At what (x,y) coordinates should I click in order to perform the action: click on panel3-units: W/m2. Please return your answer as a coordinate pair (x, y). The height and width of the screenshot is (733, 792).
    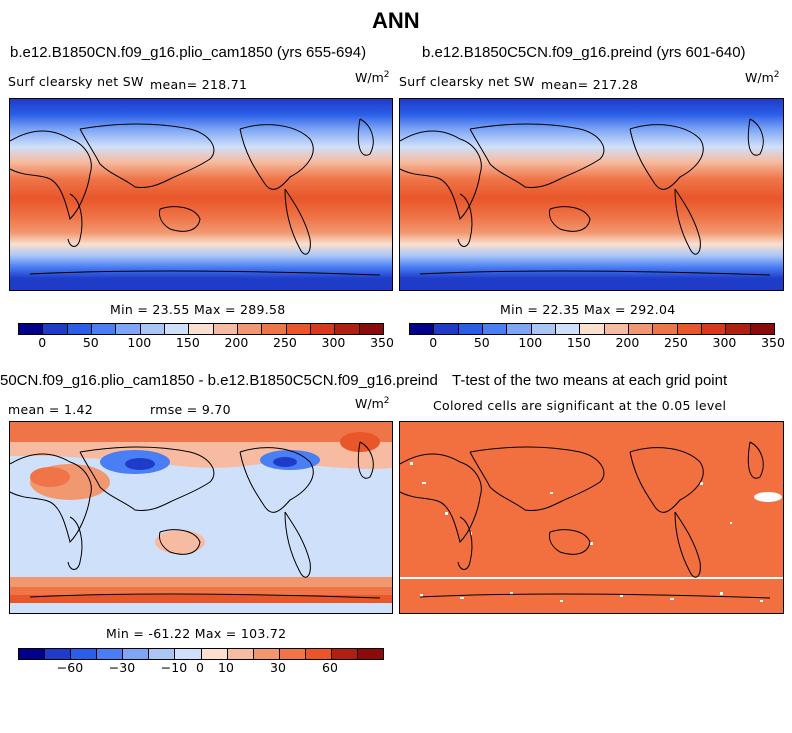
    Looking at the image, I should click on (372, 404).